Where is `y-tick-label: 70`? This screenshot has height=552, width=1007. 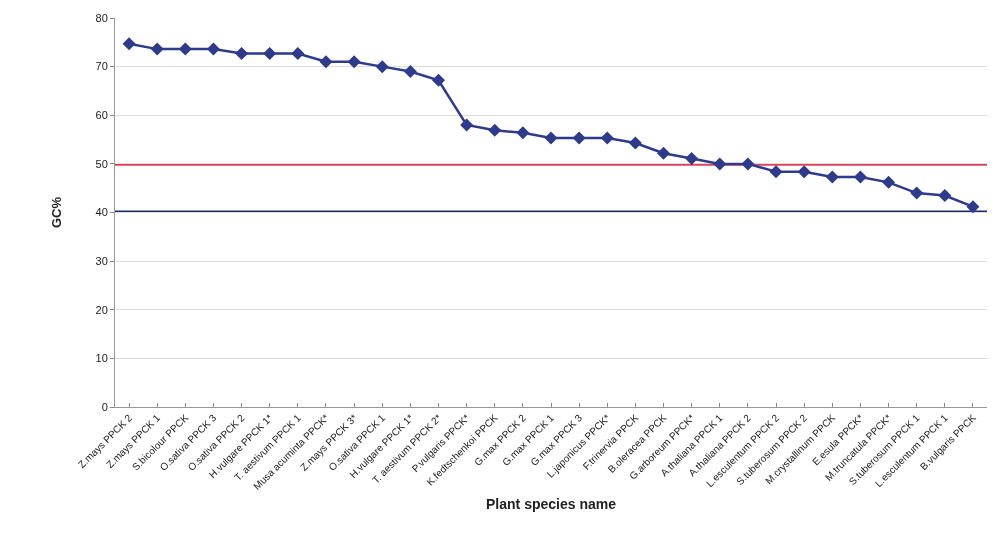
y-tick-label: 70 is located at coordinates (101, 66).